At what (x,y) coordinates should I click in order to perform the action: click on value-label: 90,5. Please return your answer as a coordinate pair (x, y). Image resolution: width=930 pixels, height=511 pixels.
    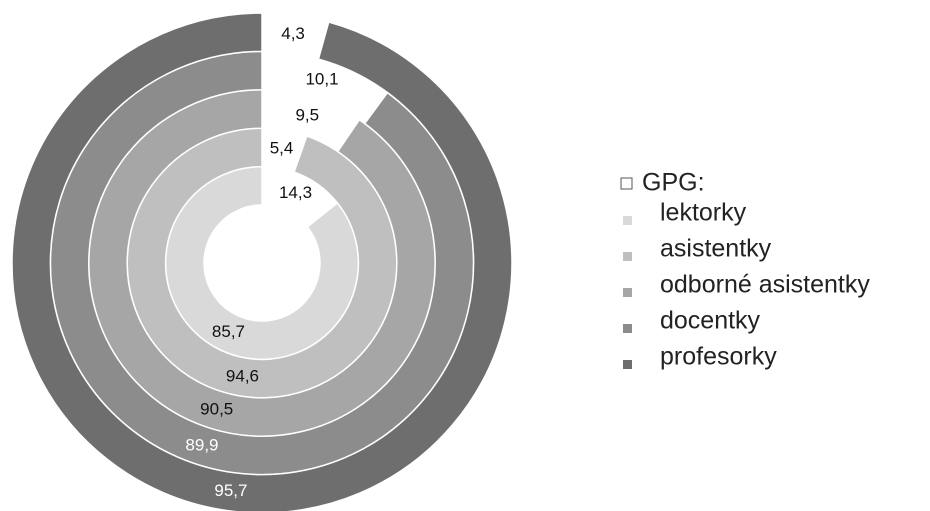
    Looking at the image, I should click on (216, 409).